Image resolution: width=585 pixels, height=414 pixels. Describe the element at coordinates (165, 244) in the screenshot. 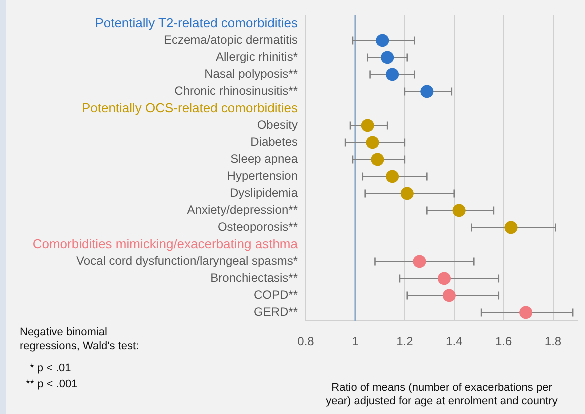

I see `y-tick-label: Comorbidities mimicking/exacerbating asthma` at that location.